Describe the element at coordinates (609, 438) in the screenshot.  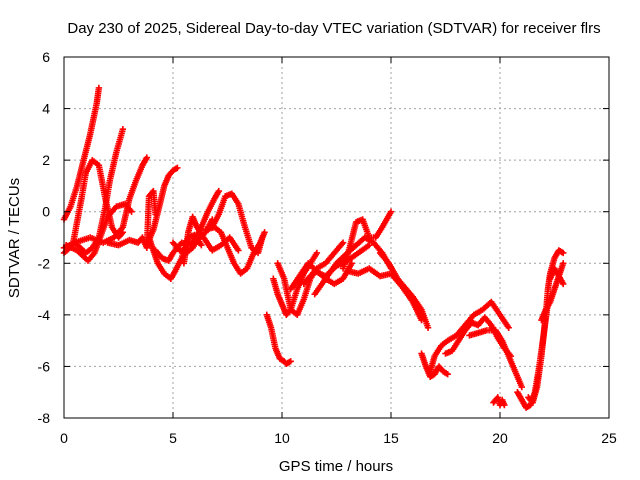
I see `x-tick-label: 25` at that location.